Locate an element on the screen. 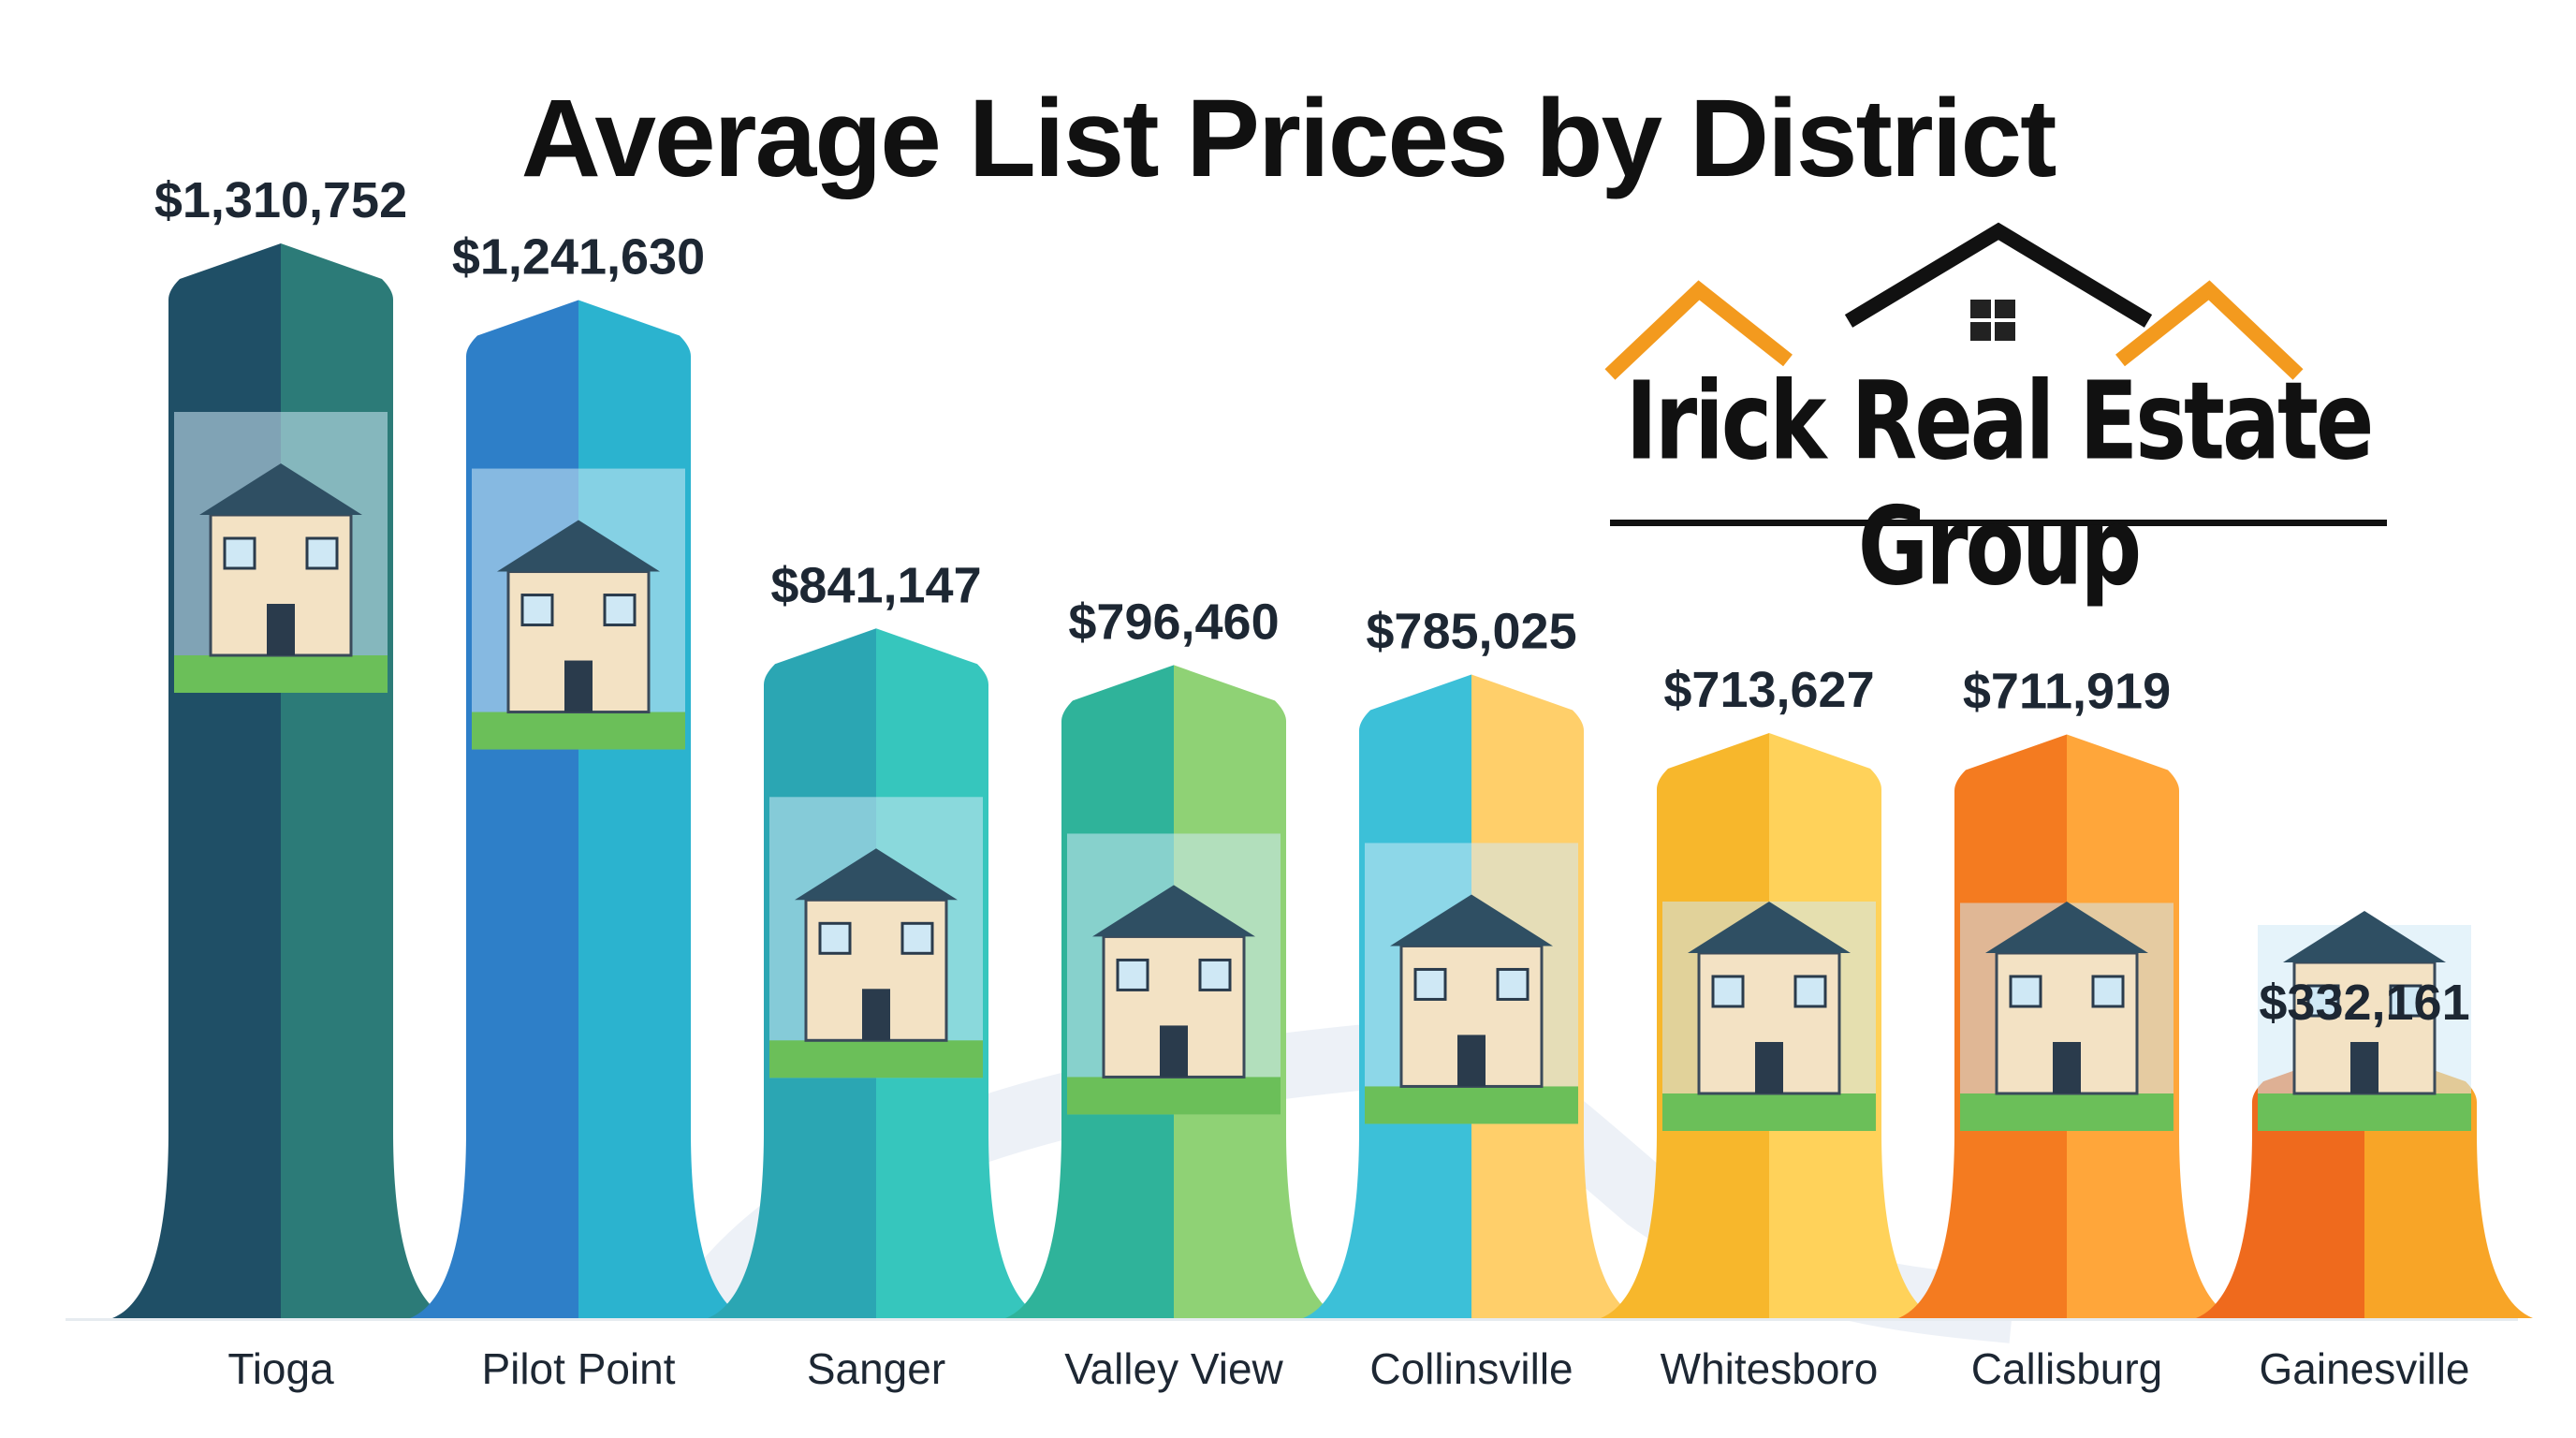 The height and width of the screenshot is (1438, 2576). category-label: Sanger is located at coordinates (876, 1368).